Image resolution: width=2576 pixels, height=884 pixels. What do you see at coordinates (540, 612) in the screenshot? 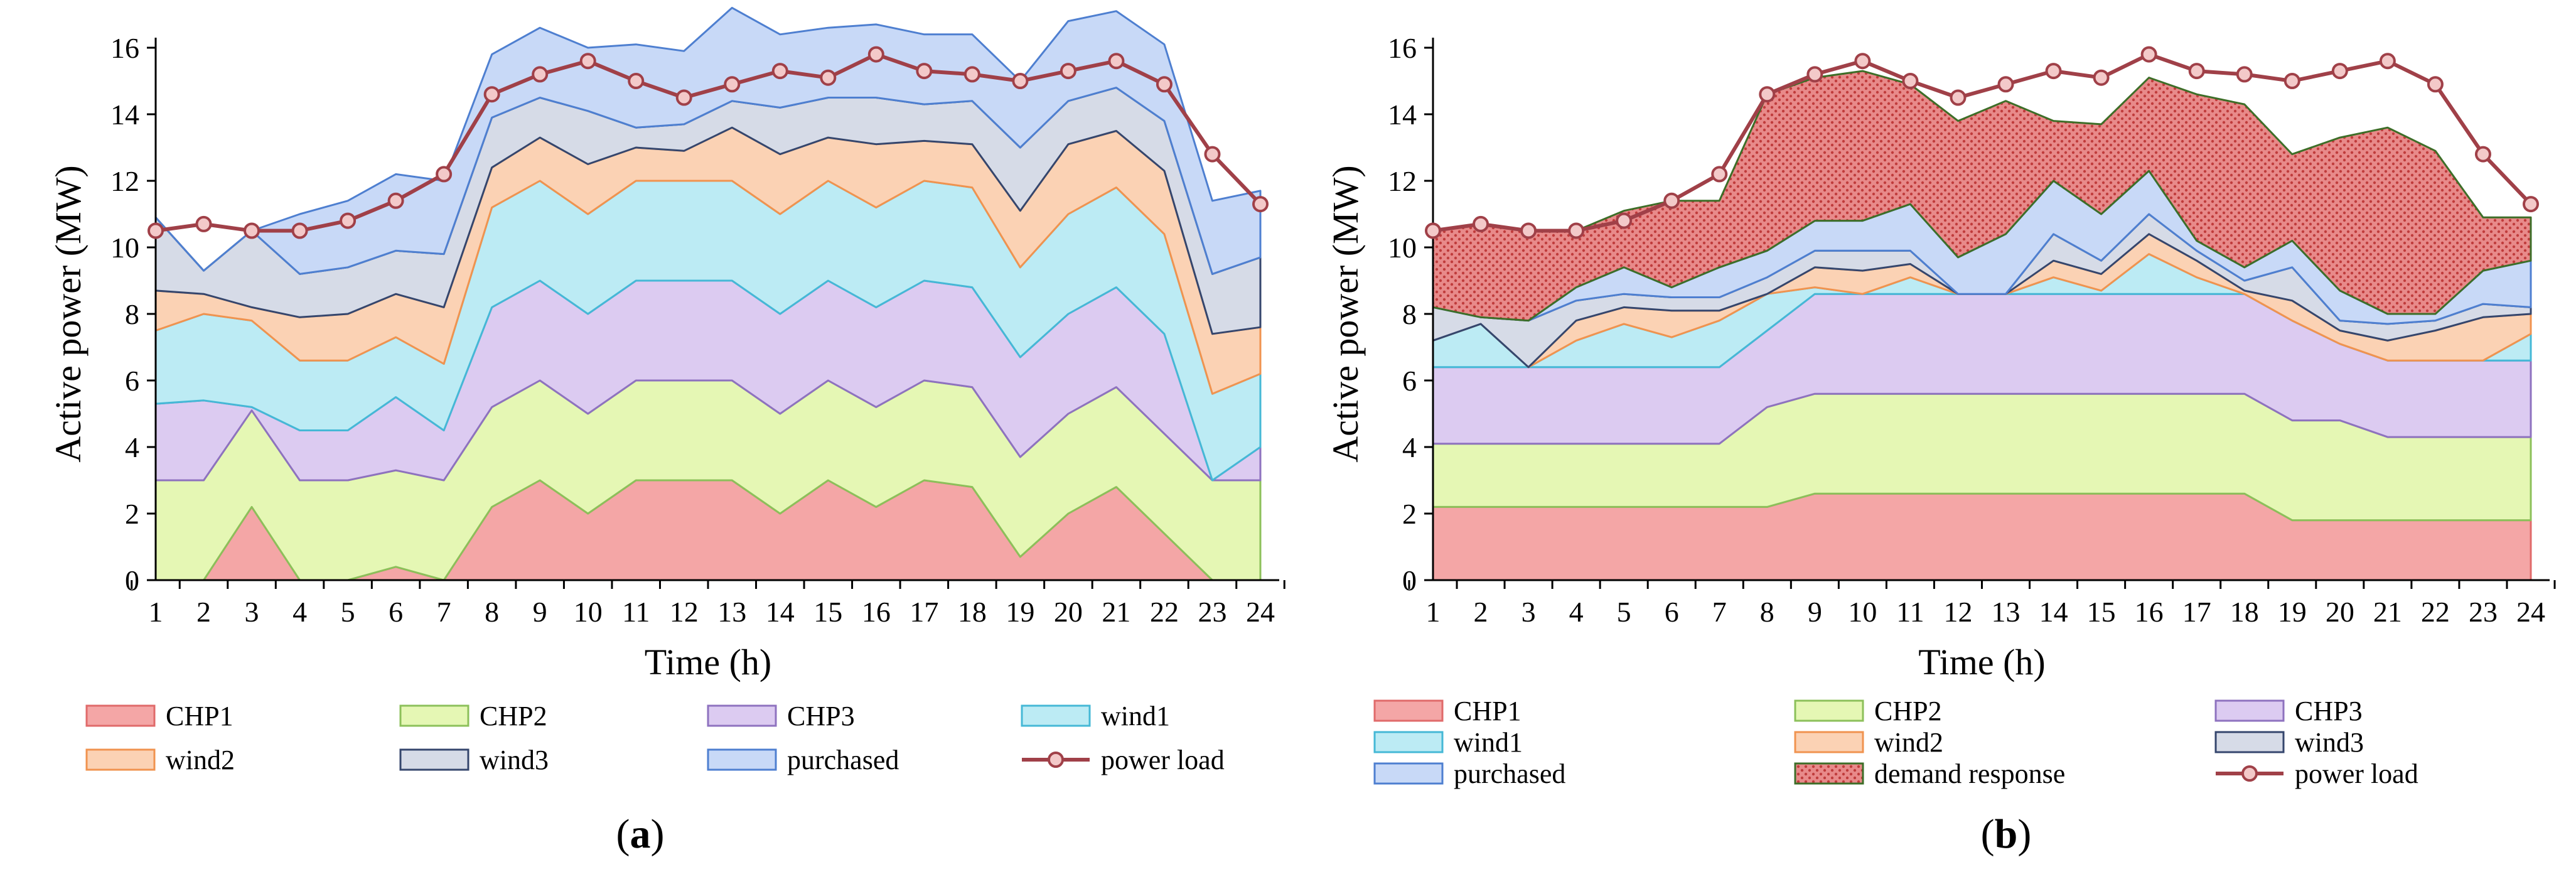
I see `x-tick-label: 9` at bounding box center [540, 612].